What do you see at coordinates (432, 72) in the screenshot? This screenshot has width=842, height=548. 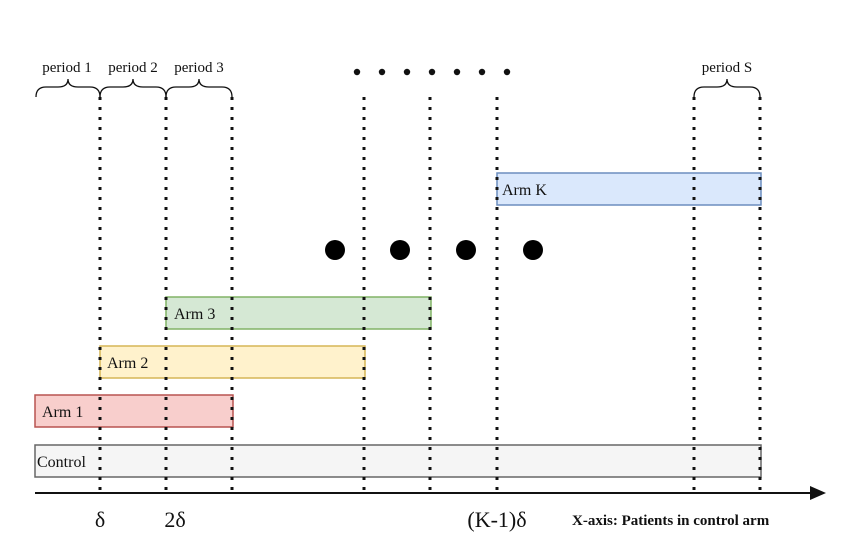 I see `top-ellipsis-dots` at bounding box center [432, 72].